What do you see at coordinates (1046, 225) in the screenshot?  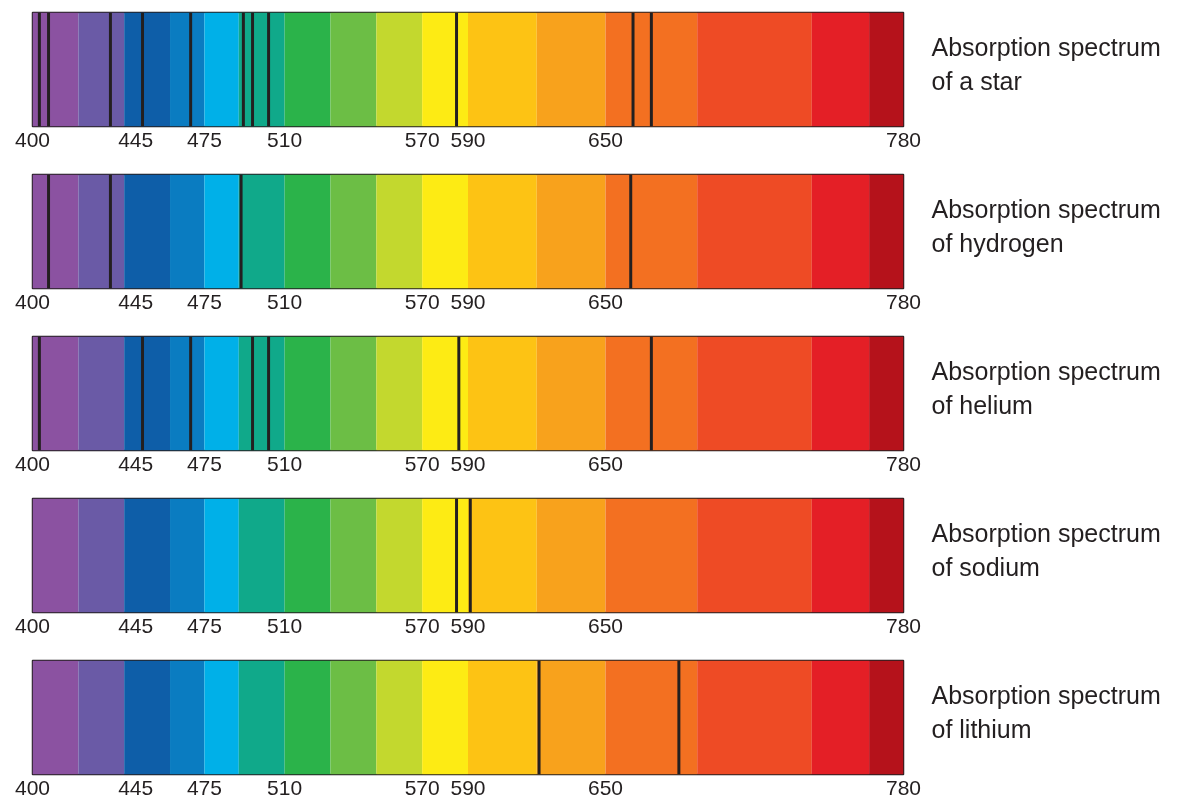 I see `text: Absorption spectrum of hydrogen` at bounding box center [1046, 225].